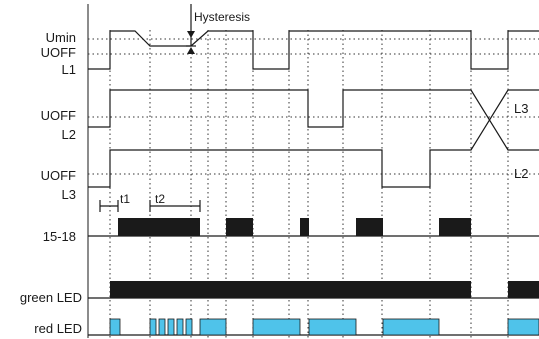 The image size is (539, 339). What do you see at coordinates (59, 236) in the screenshot?
I see `relay-label: 15-18` at bounding box center [59, 236].